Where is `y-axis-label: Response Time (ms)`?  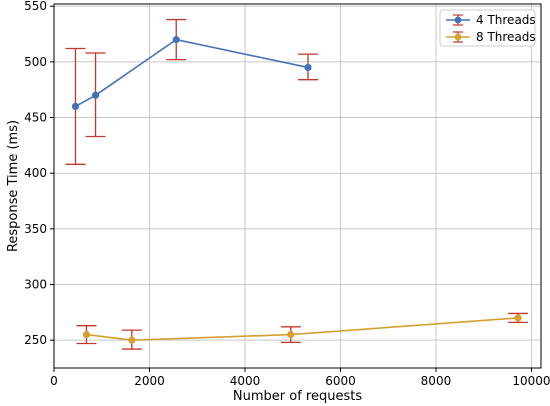 y-axis-label: Response Time (ms) is located at coordinates (13, 186).